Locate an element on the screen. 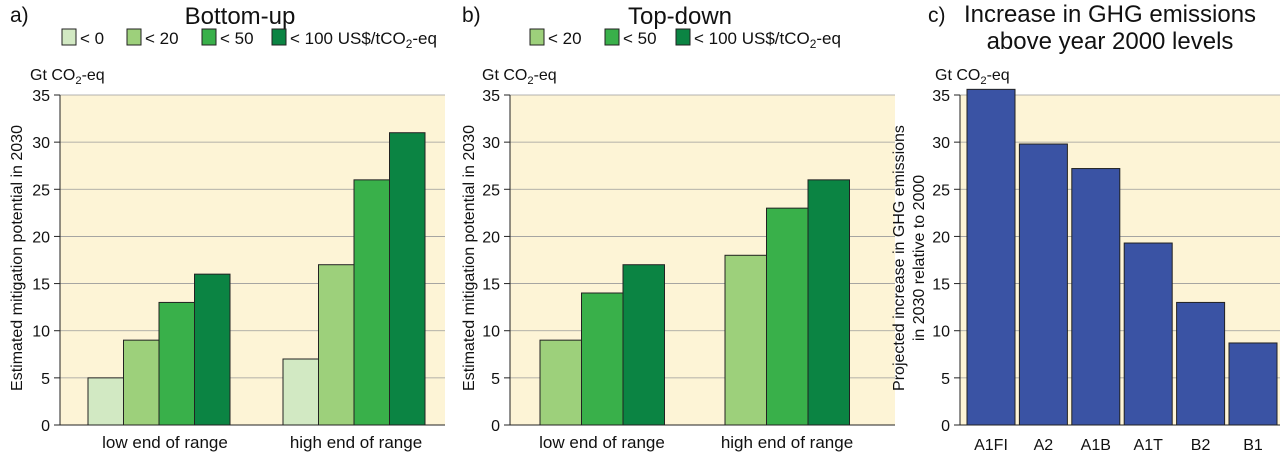 This screenshot has width=1280, height=456. x-category-label: B1 is located at coordinates (1253, 445).